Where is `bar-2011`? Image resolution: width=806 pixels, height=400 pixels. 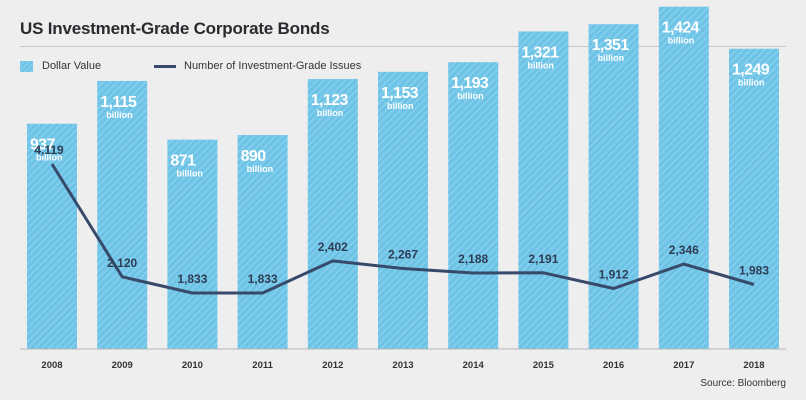 bar-2011 is located at coordinates (262, 242).